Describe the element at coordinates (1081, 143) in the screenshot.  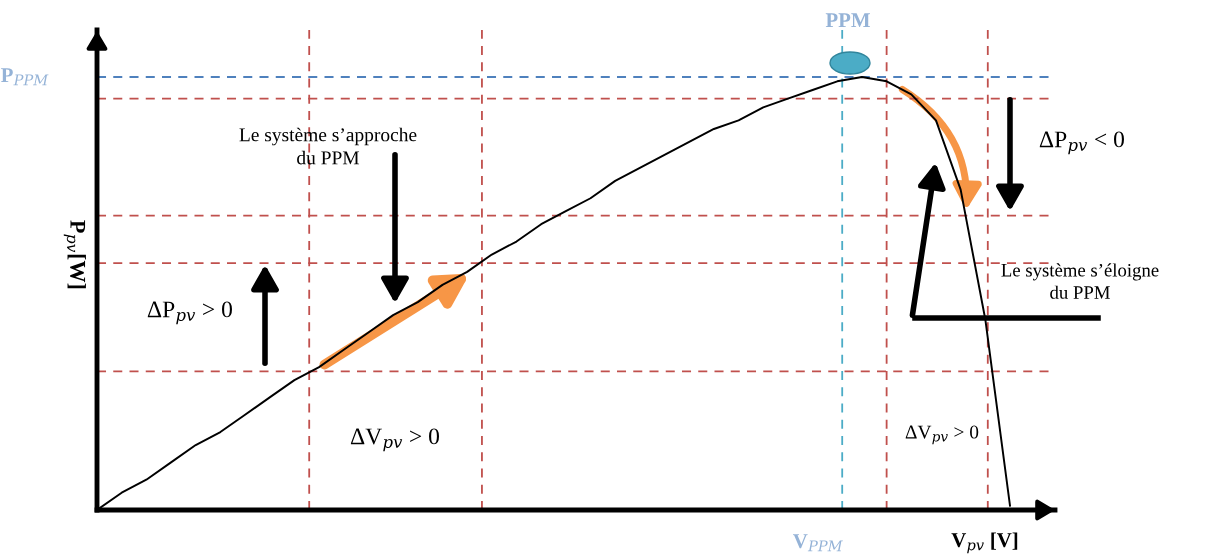
I see `text: ΔP$_{pv}$ < 0` at that location.